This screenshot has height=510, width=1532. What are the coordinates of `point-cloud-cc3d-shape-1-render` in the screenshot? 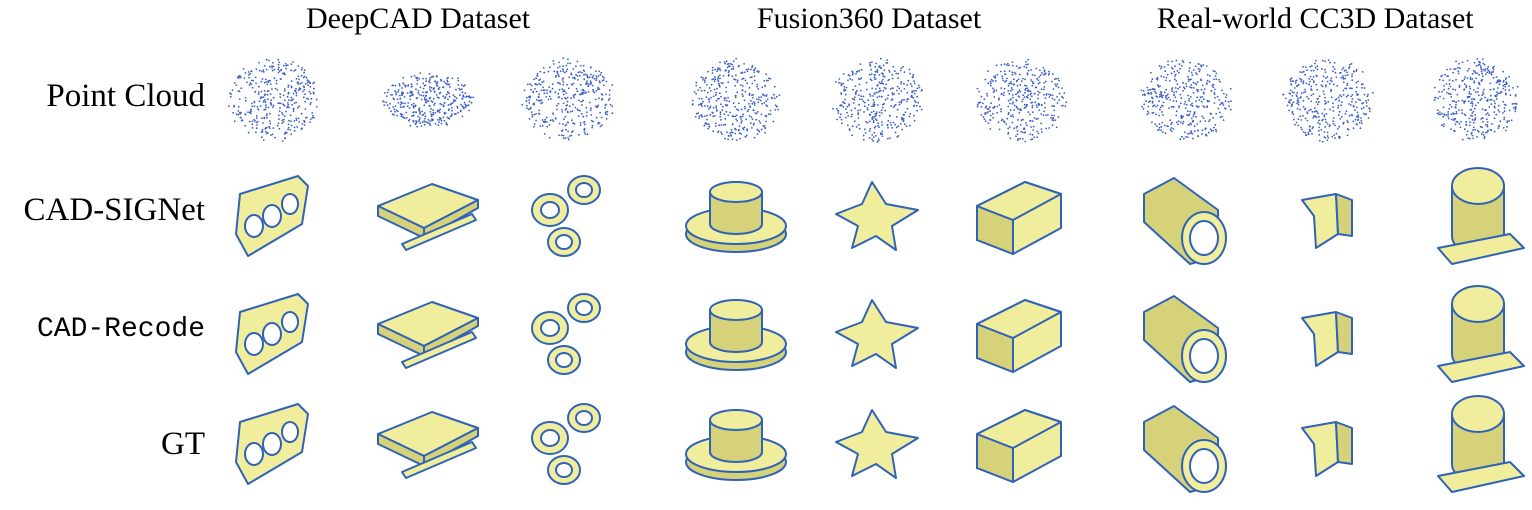 It's located at (1186, 100).